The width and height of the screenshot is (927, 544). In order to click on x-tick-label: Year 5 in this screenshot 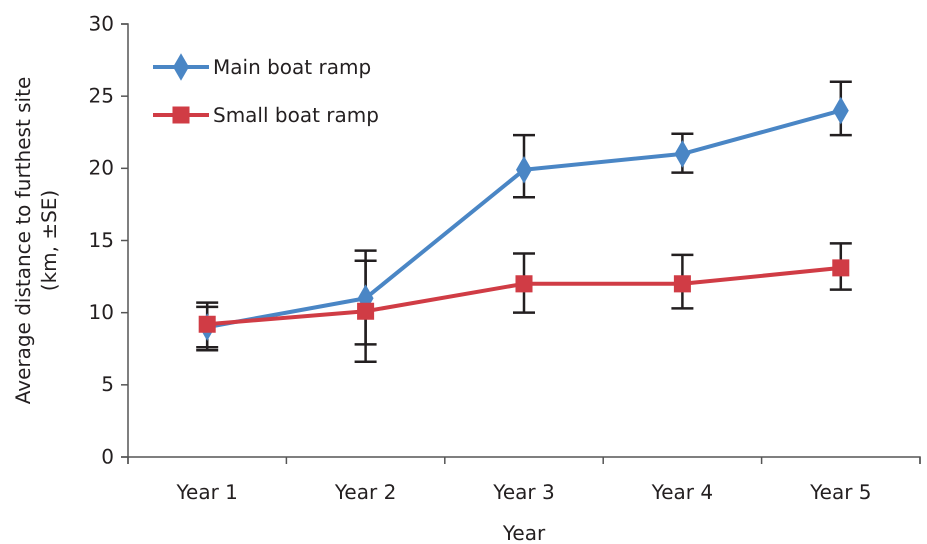, I will do `click(840, 492)`.